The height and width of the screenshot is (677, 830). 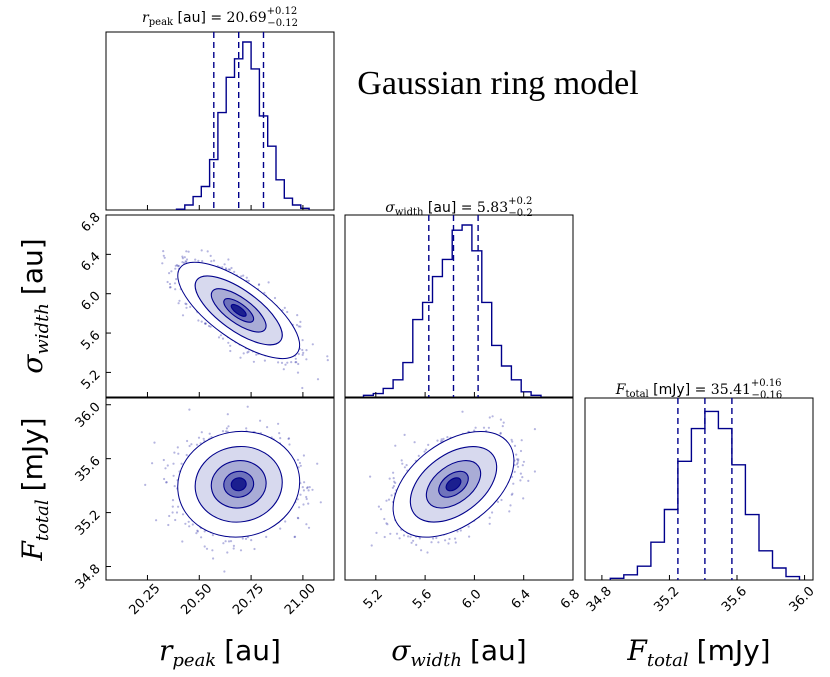 What do you see at coordinates (459, 489) in the screenshot?
I see `panel-scatter-sigma-ftotal` at bounding box center [459, 489].